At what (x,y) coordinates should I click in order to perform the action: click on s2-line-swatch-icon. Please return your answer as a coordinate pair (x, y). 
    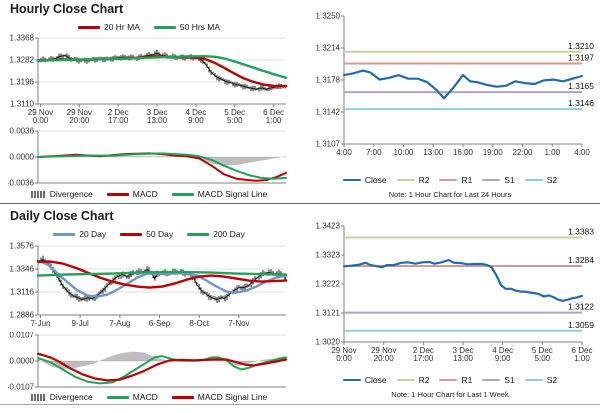
    Looking at the image, I should click on (533, 380).